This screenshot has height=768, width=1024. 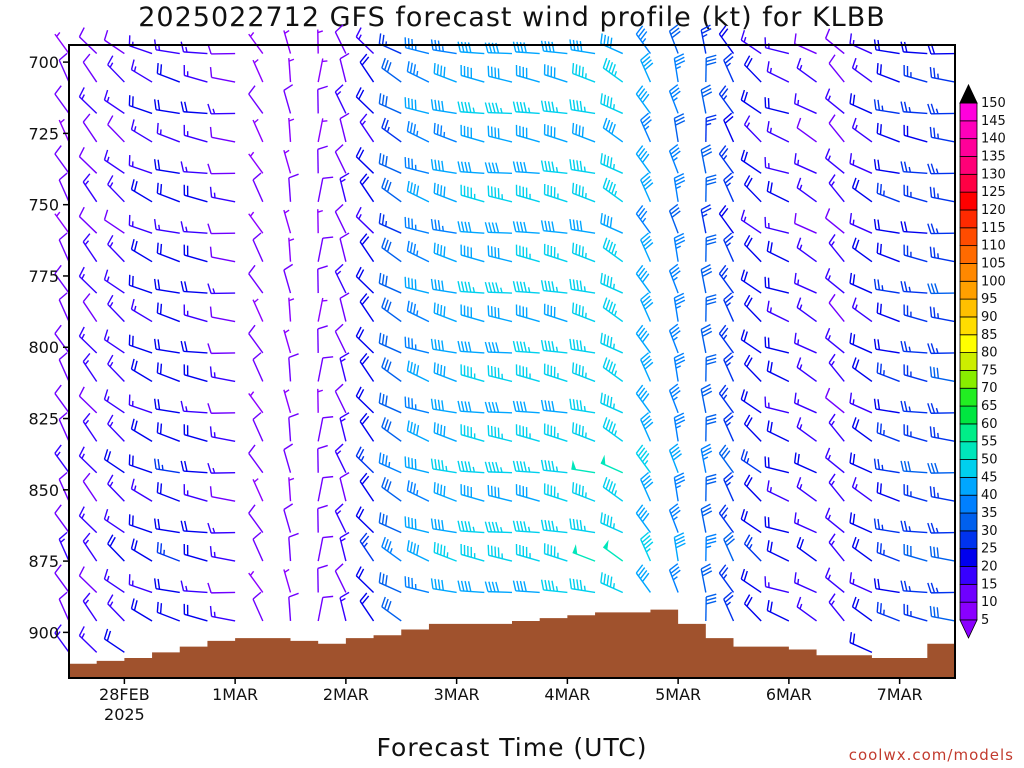 What do you see at coordinates (993, 263) in the screenshot?
I see `colorbar-label: 105` at bounding box center [993, 263].